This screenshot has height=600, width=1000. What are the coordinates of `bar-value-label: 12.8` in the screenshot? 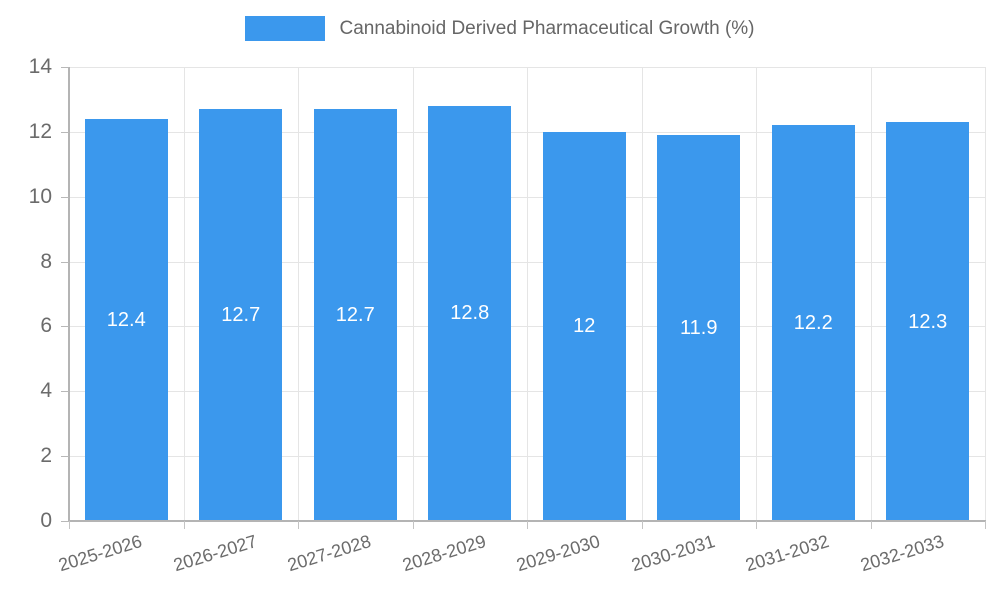 It's located at (470, 313).